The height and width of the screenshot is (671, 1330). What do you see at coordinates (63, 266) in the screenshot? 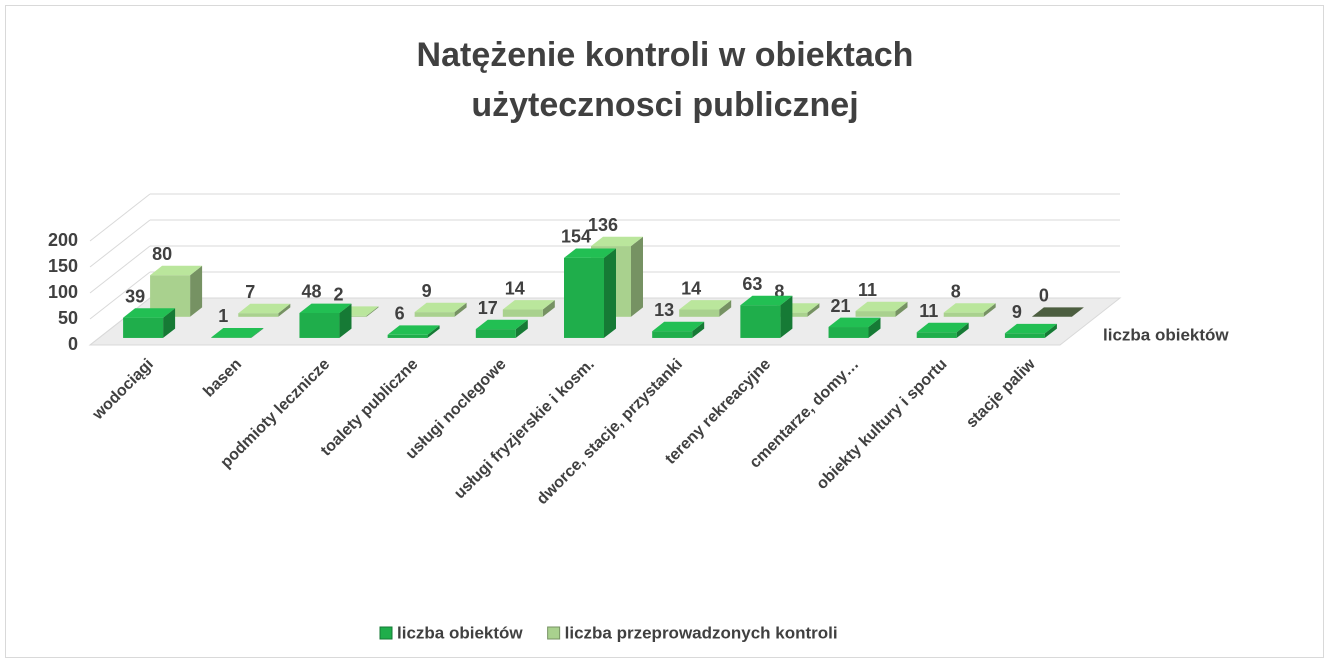
I see `y-tick-label: 150` at bounding box center [63, 266].